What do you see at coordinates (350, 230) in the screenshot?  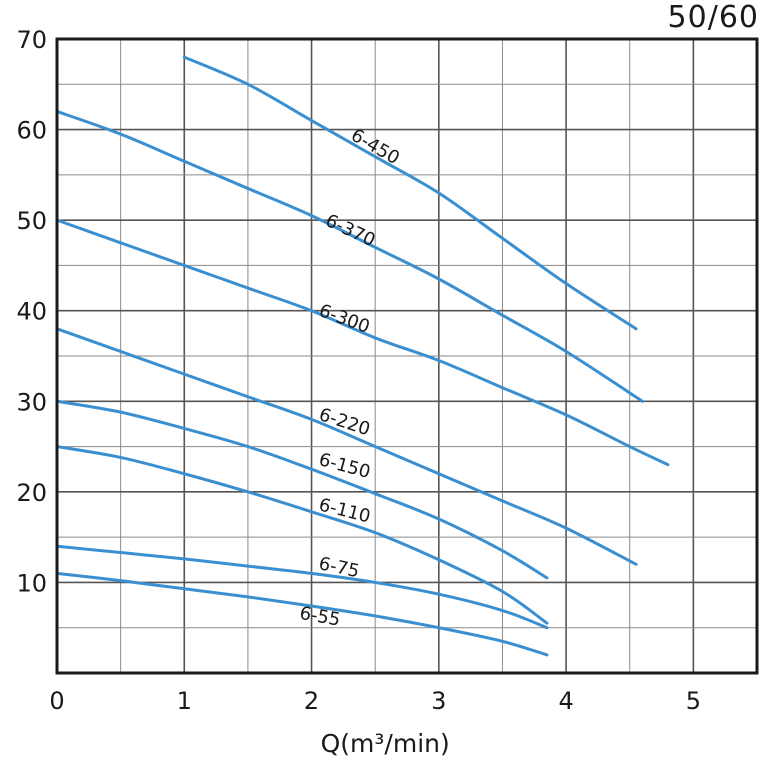 I see `curve-label-6-370: 6-370` at bounding box center [350, 230].